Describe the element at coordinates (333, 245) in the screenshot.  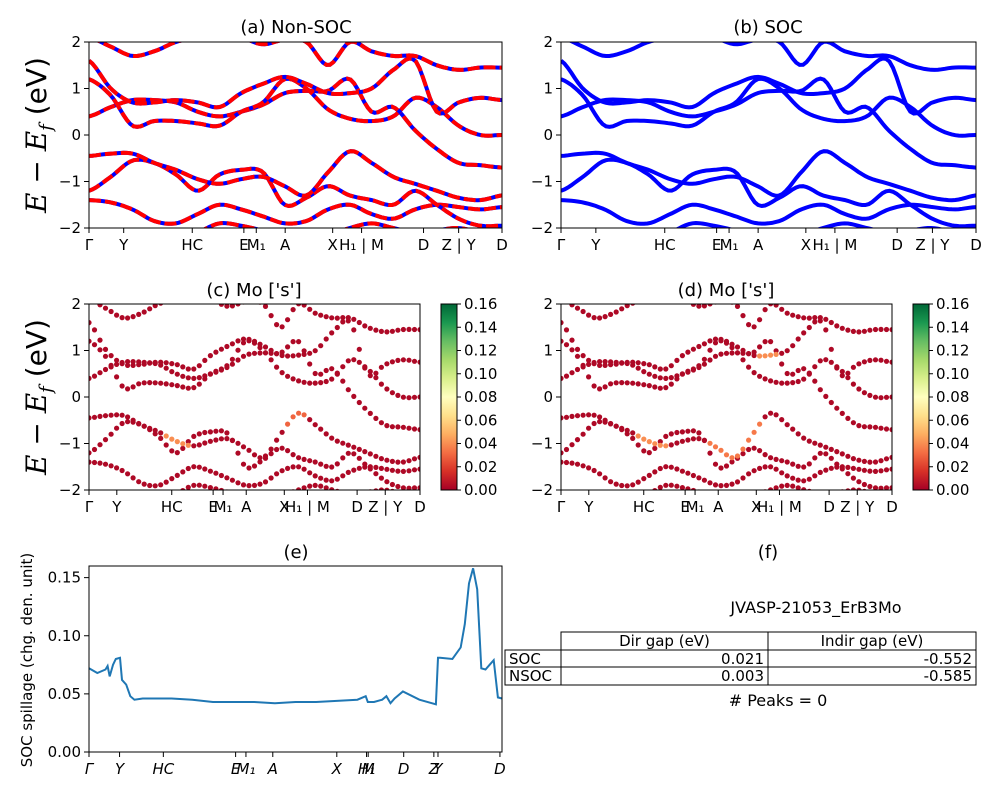
I see `xtick-label-a-6: X` at that location.